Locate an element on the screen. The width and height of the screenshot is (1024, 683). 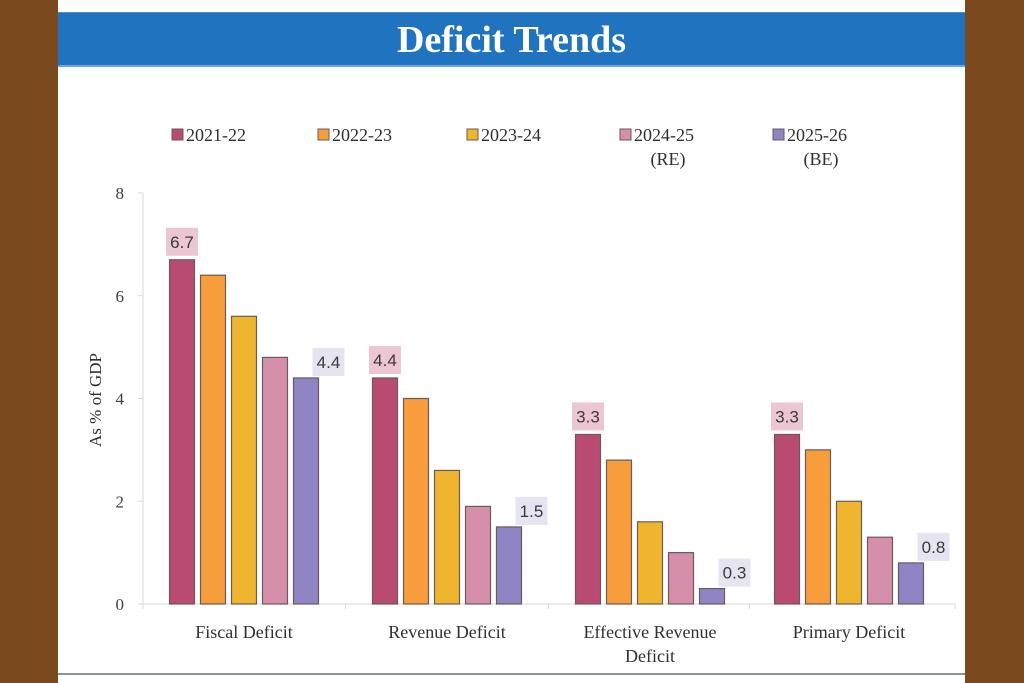
bar-2021-22-effective-revenue-deficit is located at coordinates (588, 519).